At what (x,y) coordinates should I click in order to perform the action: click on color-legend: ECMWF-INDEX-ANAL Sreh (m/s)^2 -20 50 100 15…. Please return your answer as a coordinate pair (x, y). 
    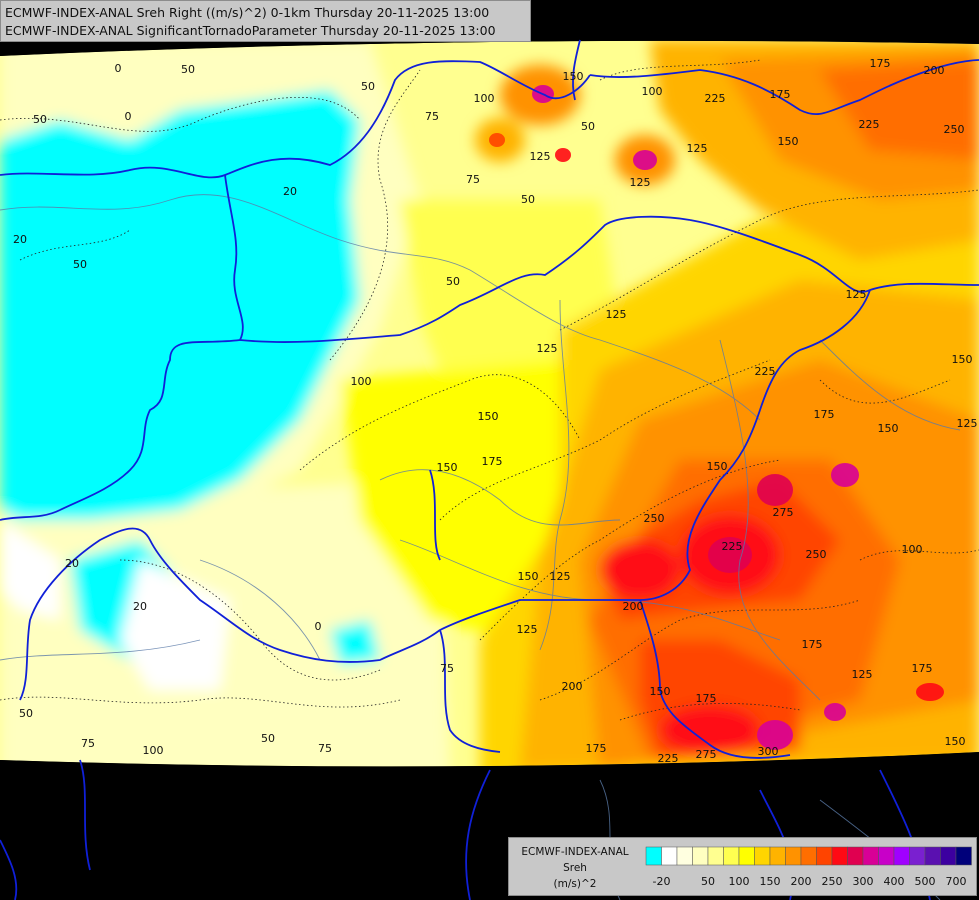
    Looking at the image, I should click on (742, 866).